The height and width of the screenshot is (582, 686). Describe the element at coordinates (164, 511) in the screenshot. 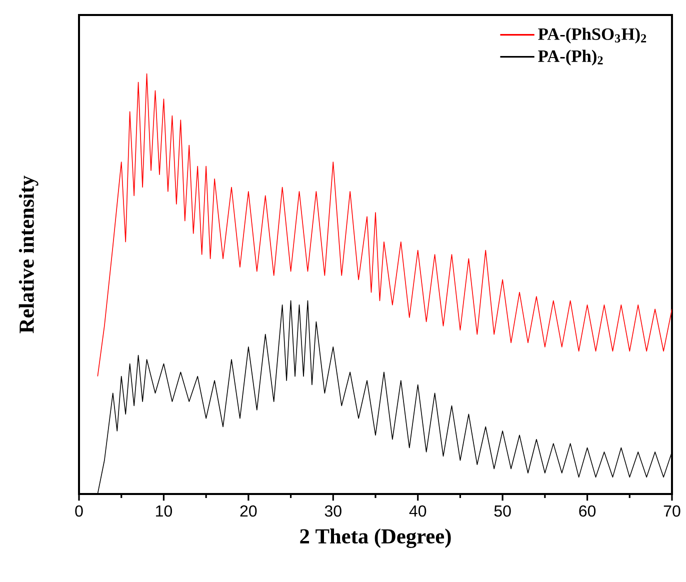

I see `x-tick-label: 10` at that location.